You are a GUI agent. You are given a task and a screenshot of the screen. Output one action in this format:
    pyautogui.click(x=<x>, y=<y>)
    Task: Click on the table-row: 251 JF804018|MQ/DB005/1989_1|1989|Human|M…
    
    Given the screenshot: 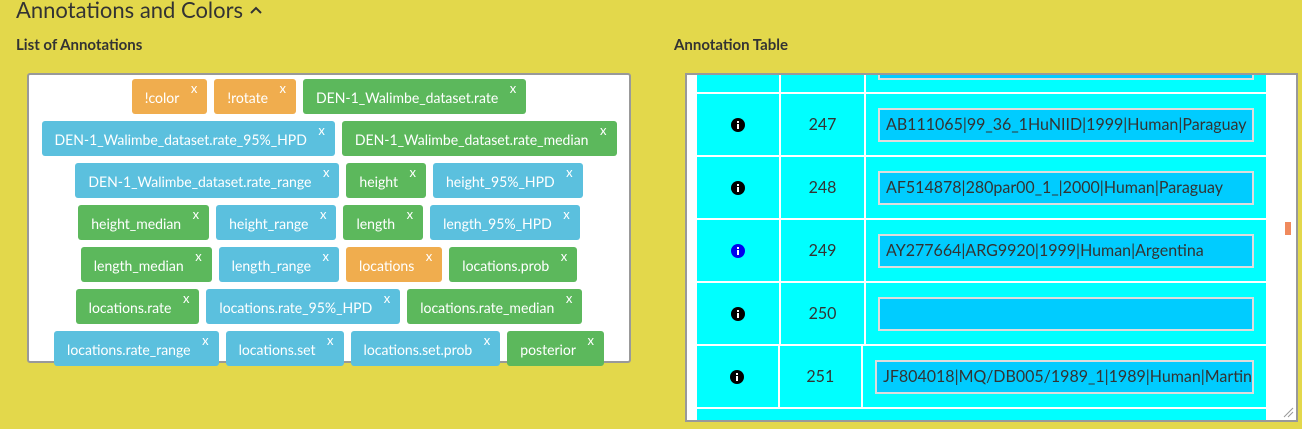 What is the action you would take?
    pyautogui.click(x=981, y=377)
    